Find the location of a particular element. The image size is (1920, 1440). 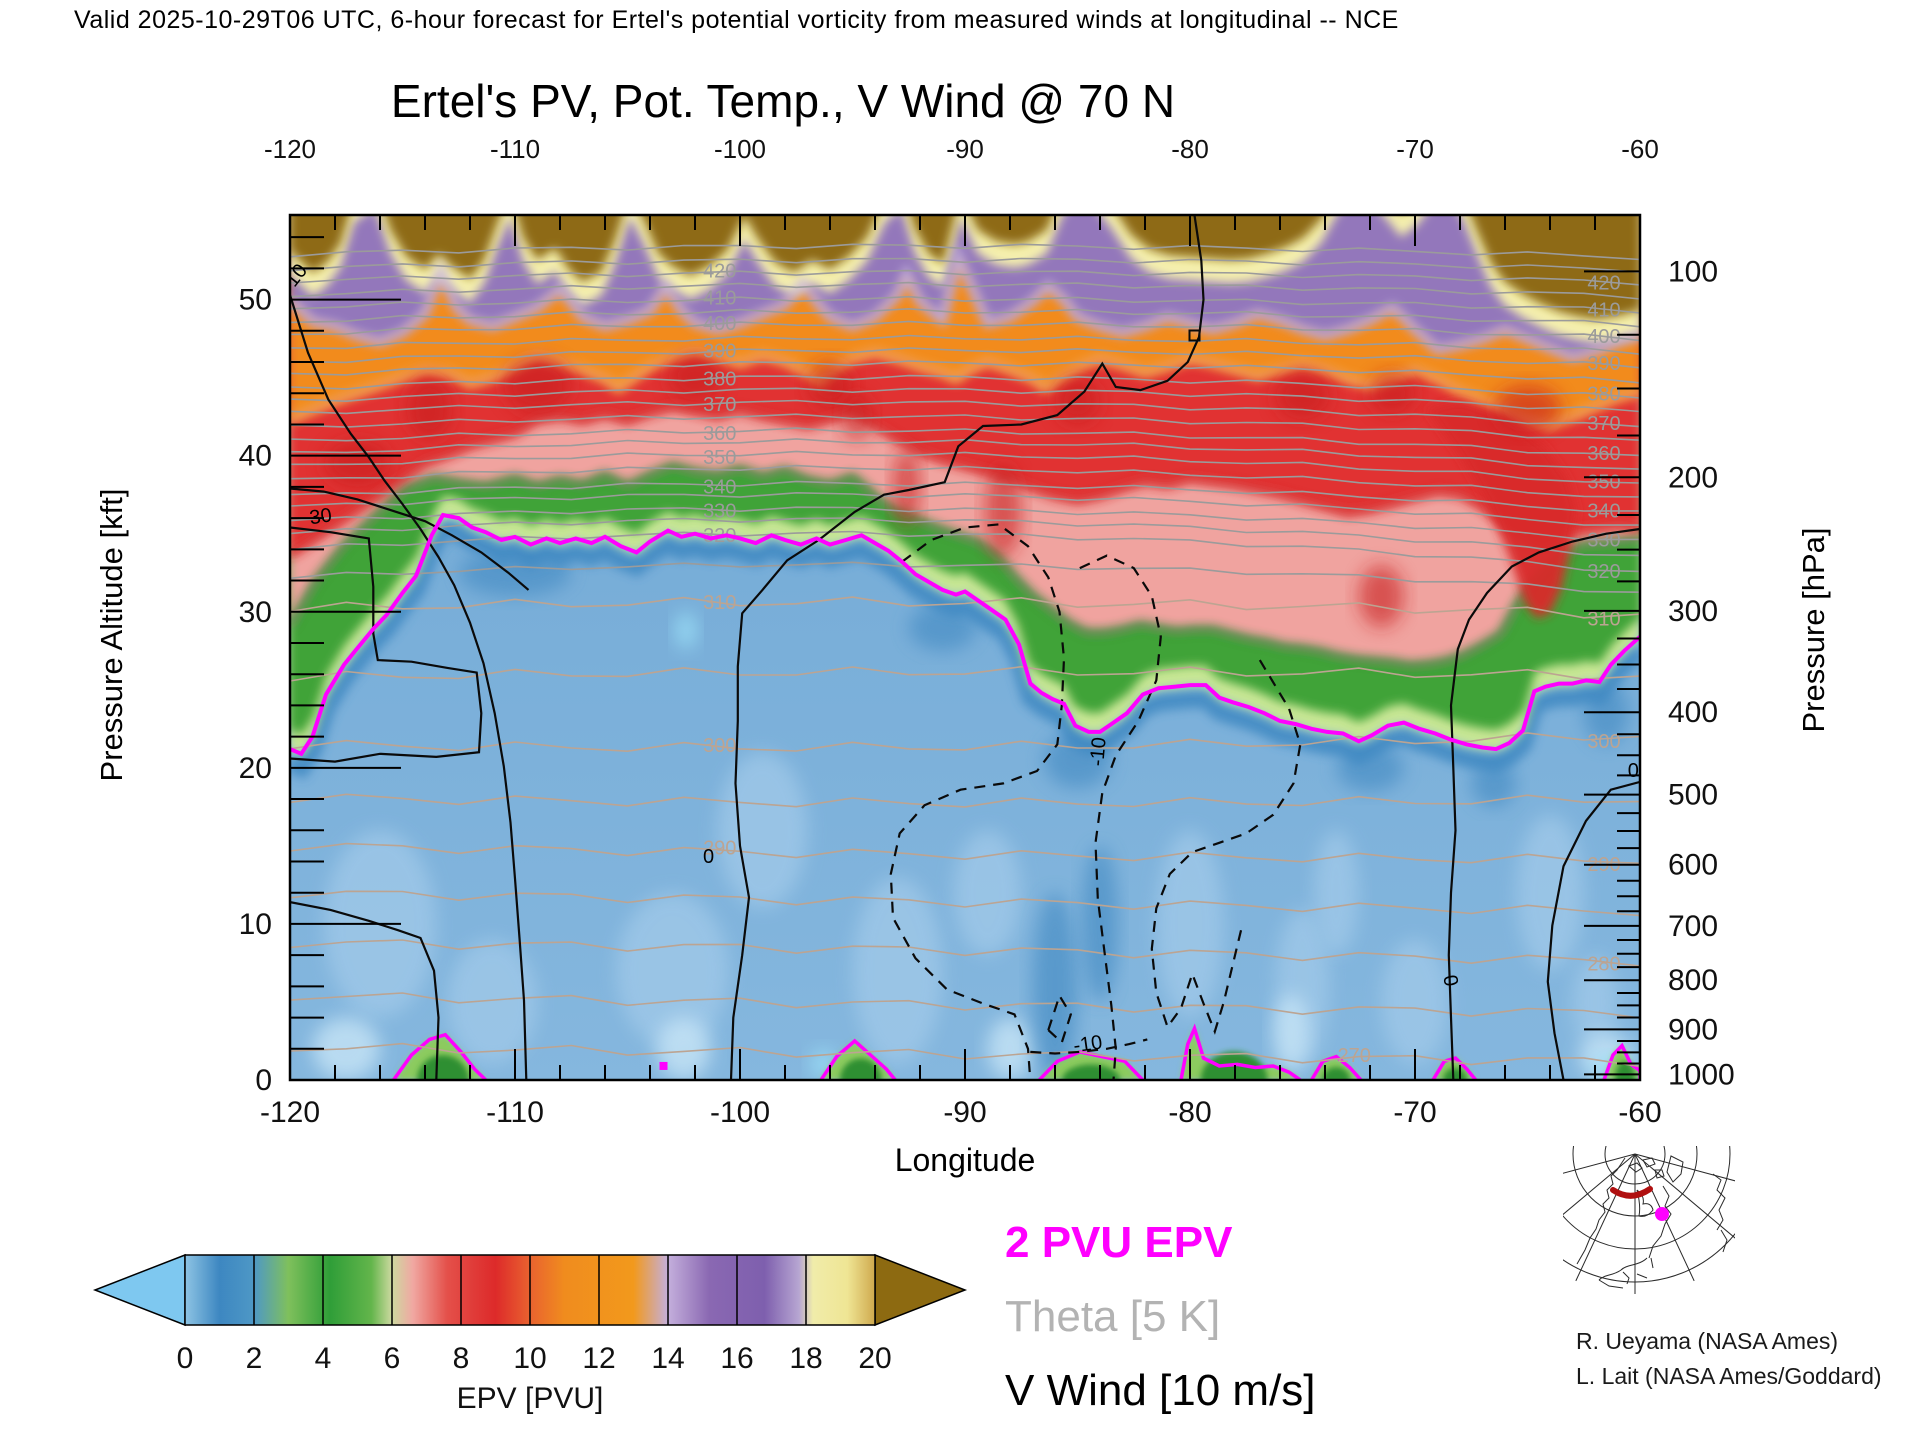

colorbar-tick-label: 4 is located at coordinates (323, 1358).